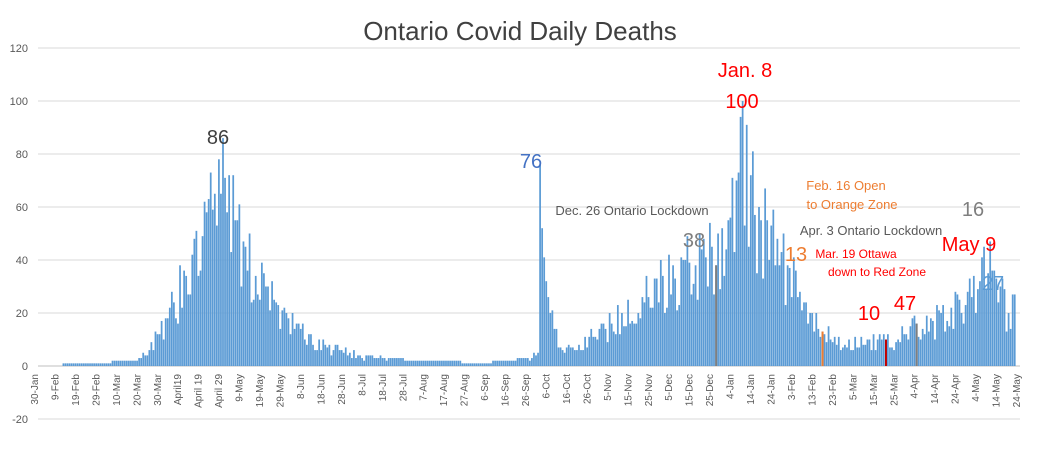 The image size is (1041, 468). Describe the element at coordinates (1017, 390) in the screenshot. I see `x-tick-label: 24-May` at that location.